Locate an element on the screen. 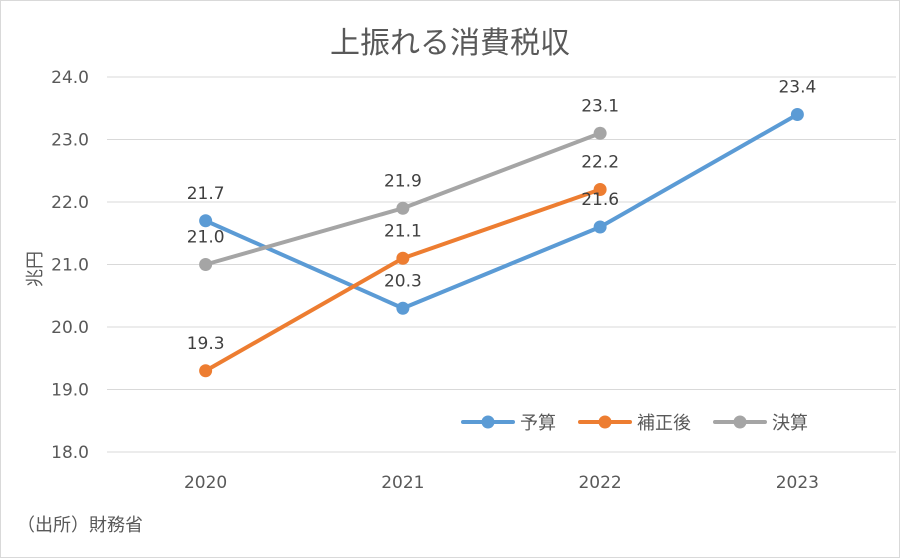 This screenshot has height=558, width=900. x-tick-label: 2022 is located at coordinates (599, 483).